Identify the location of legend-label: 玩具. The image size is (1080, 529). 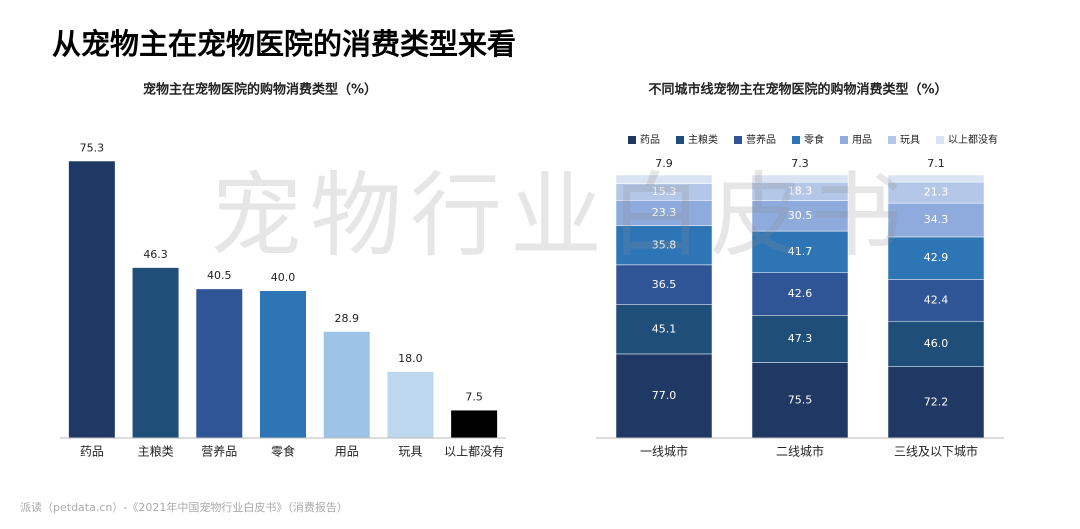
(910, 140).